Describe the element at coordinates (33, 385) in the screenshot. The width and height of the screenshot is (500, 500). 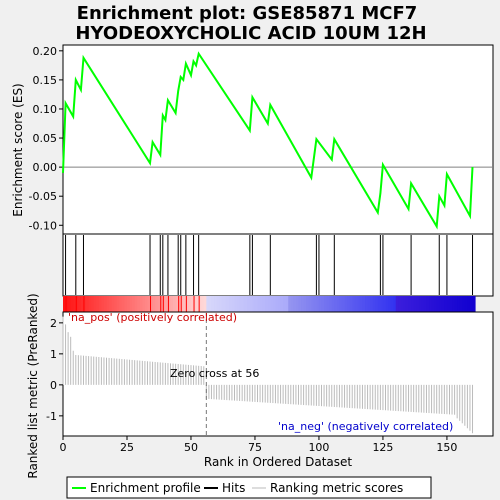
I see `rank-y-axis-label: Ranked list metric (PreRanked)` at that location.